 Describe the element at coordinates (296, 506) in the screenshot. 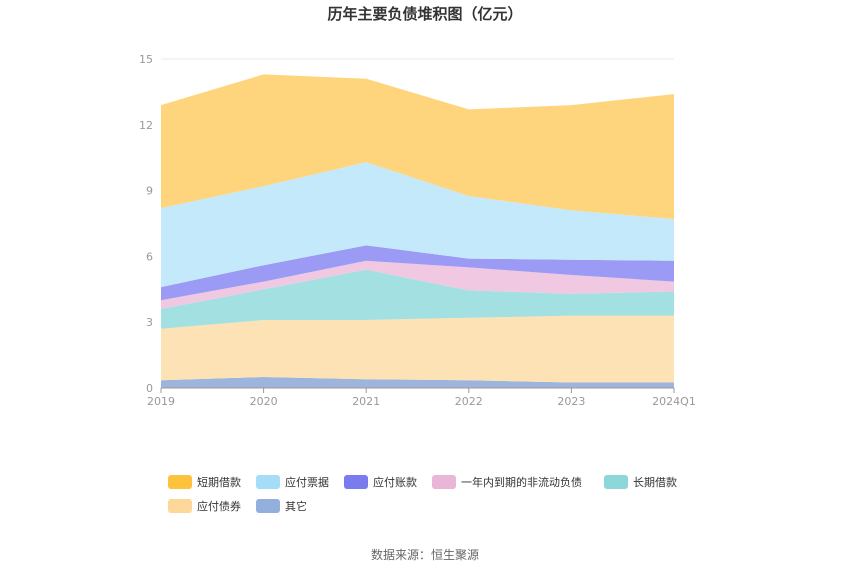

I see `legend-label: 其它` at that location.